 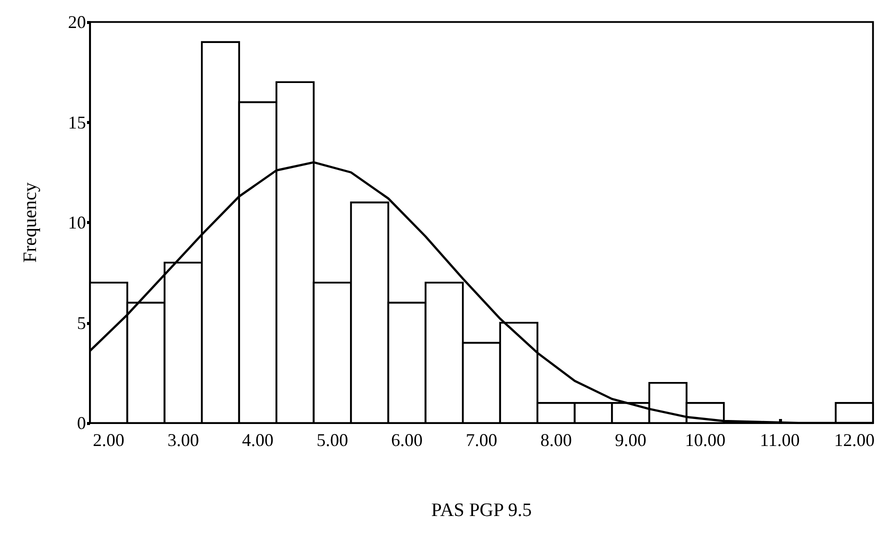 What do you see at coordinates (77, 22) in the screenshot?
I see `y-tick-label: 20` at bounding box center [77, 22].